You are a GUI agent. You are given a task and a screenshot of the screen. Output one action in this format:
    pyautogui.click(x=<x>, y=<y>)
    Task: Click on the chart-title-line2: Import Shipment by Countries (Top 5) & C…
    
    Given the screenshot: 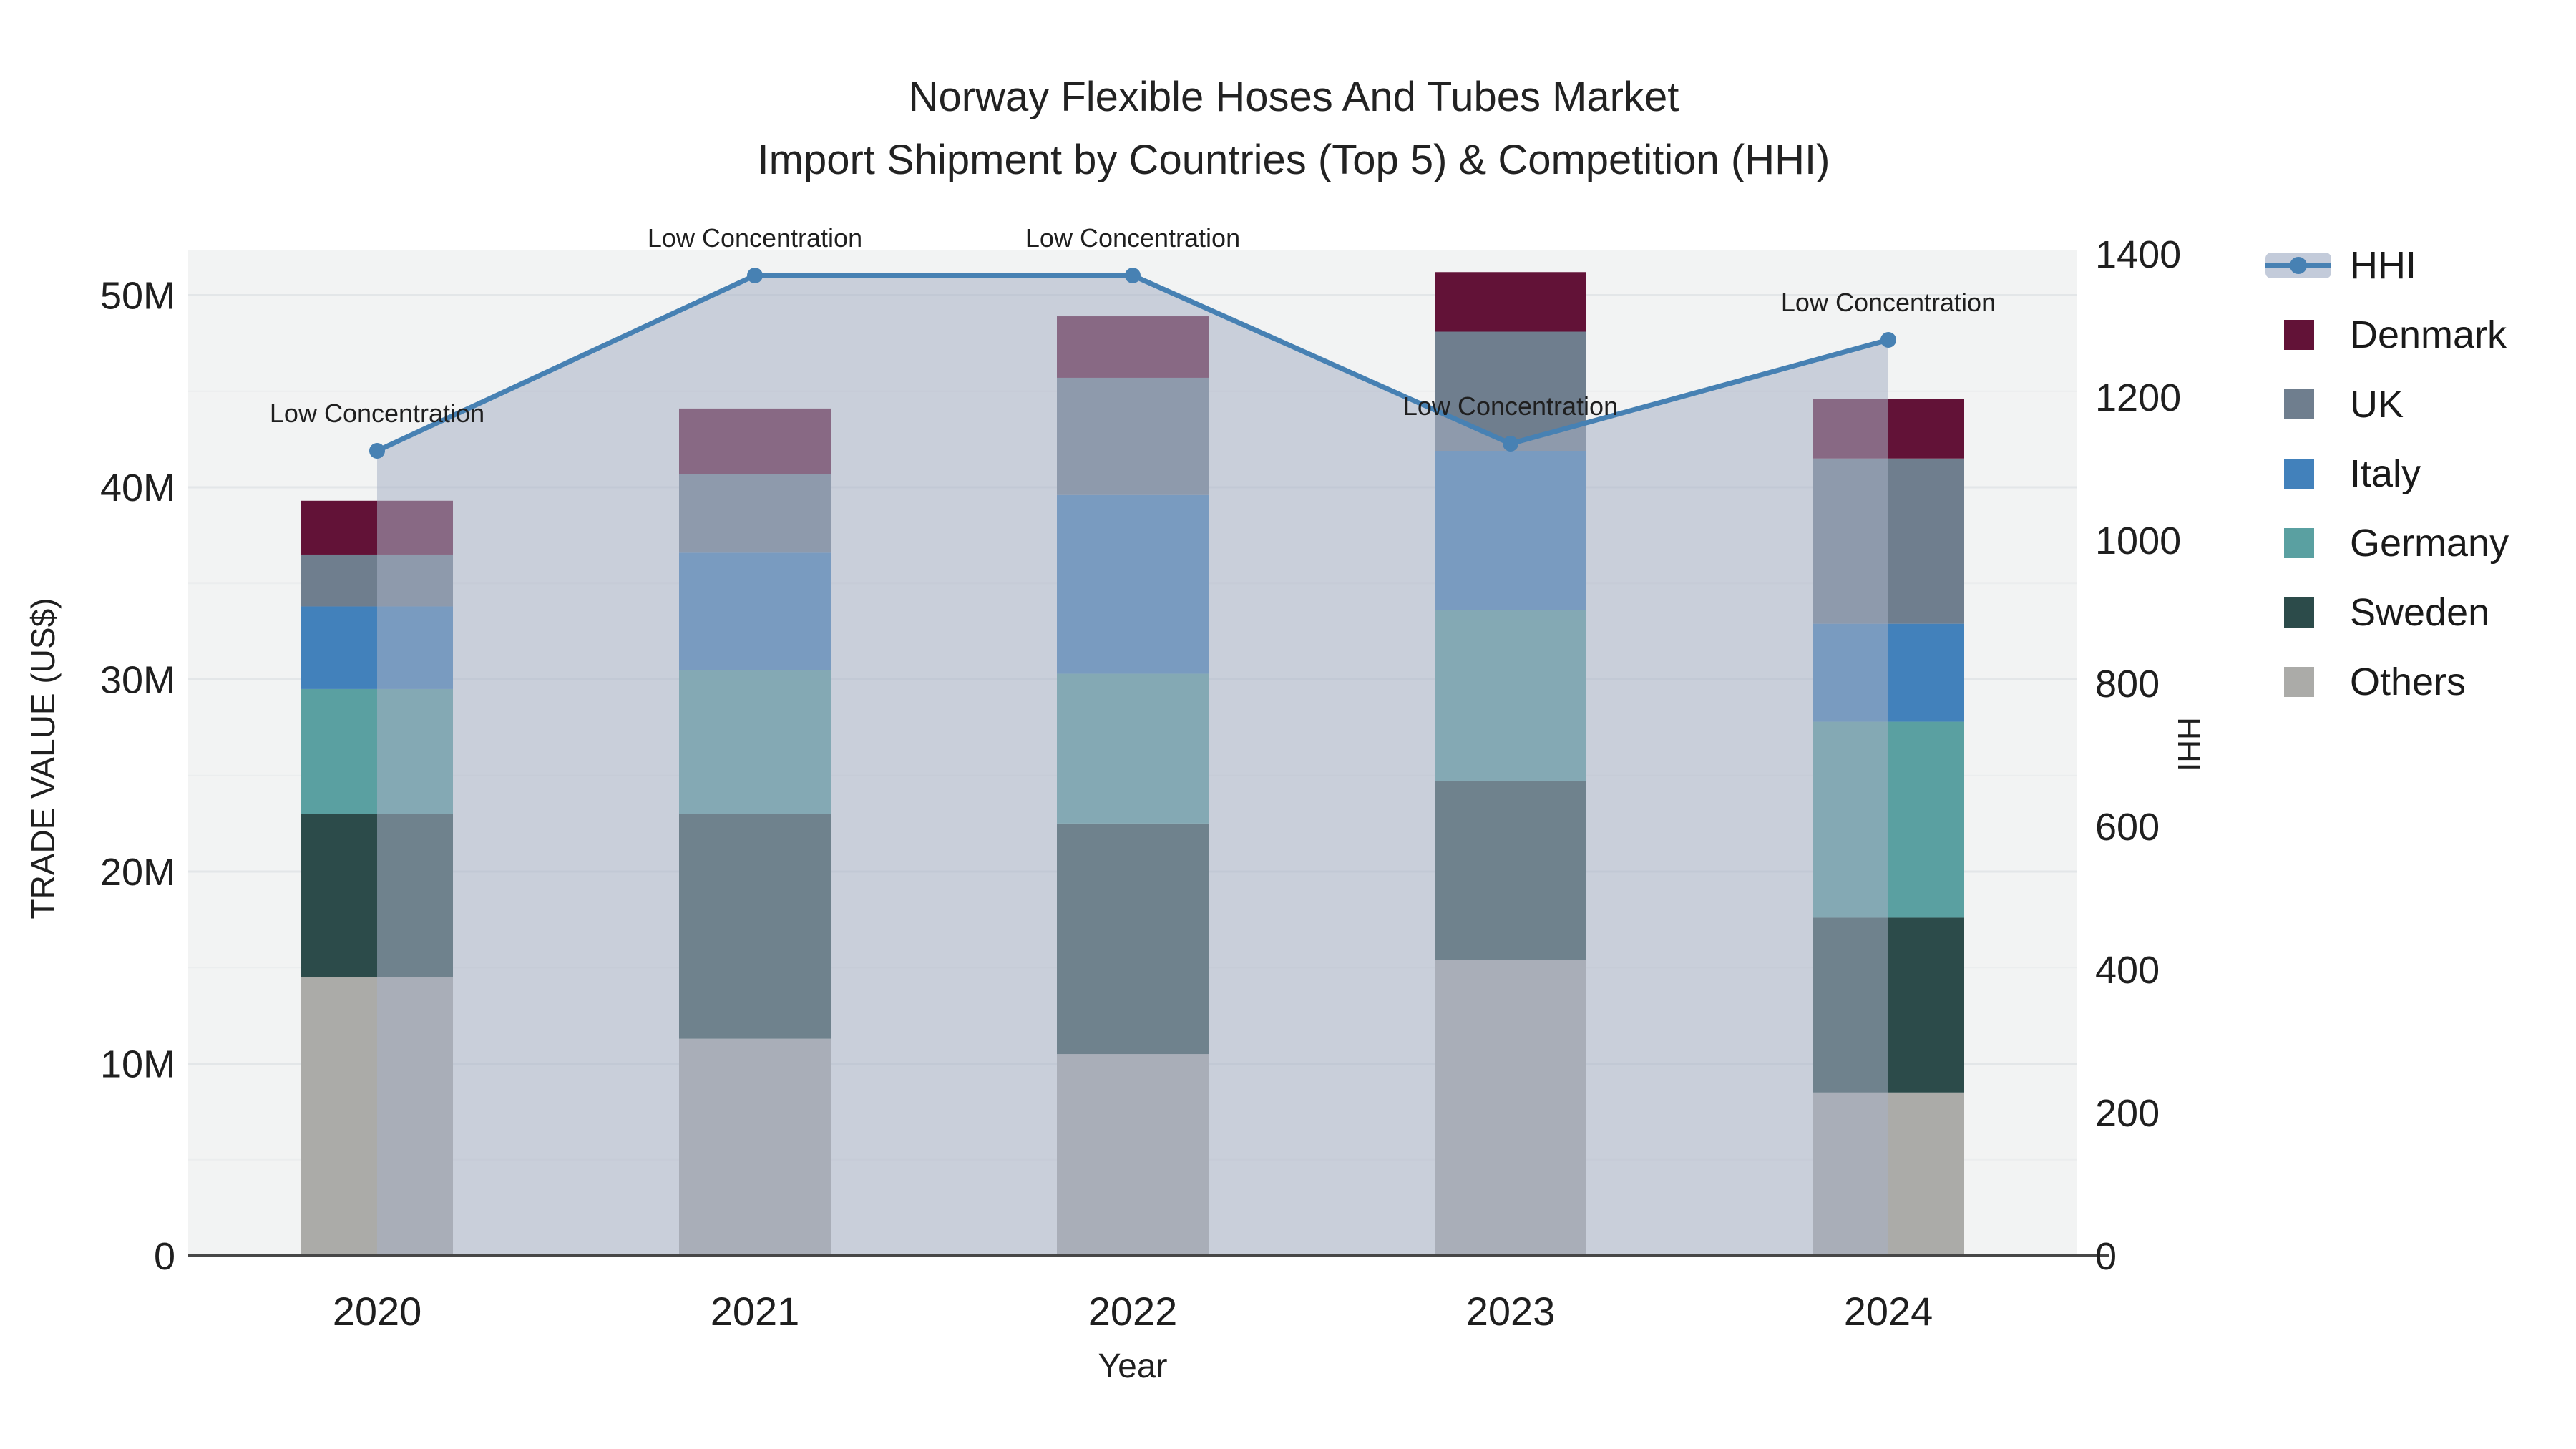 What is the action you would take?
    pyautogui.click(x=1293, y=160)
    